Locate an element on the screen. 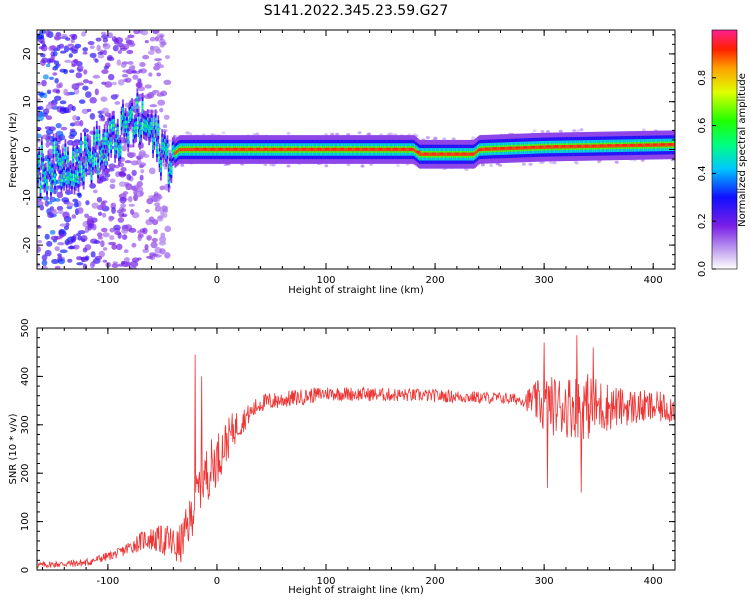 The width and height of the screenshot is (750, 600). x-tick-label: 200 is located at coordinates (435, 581).